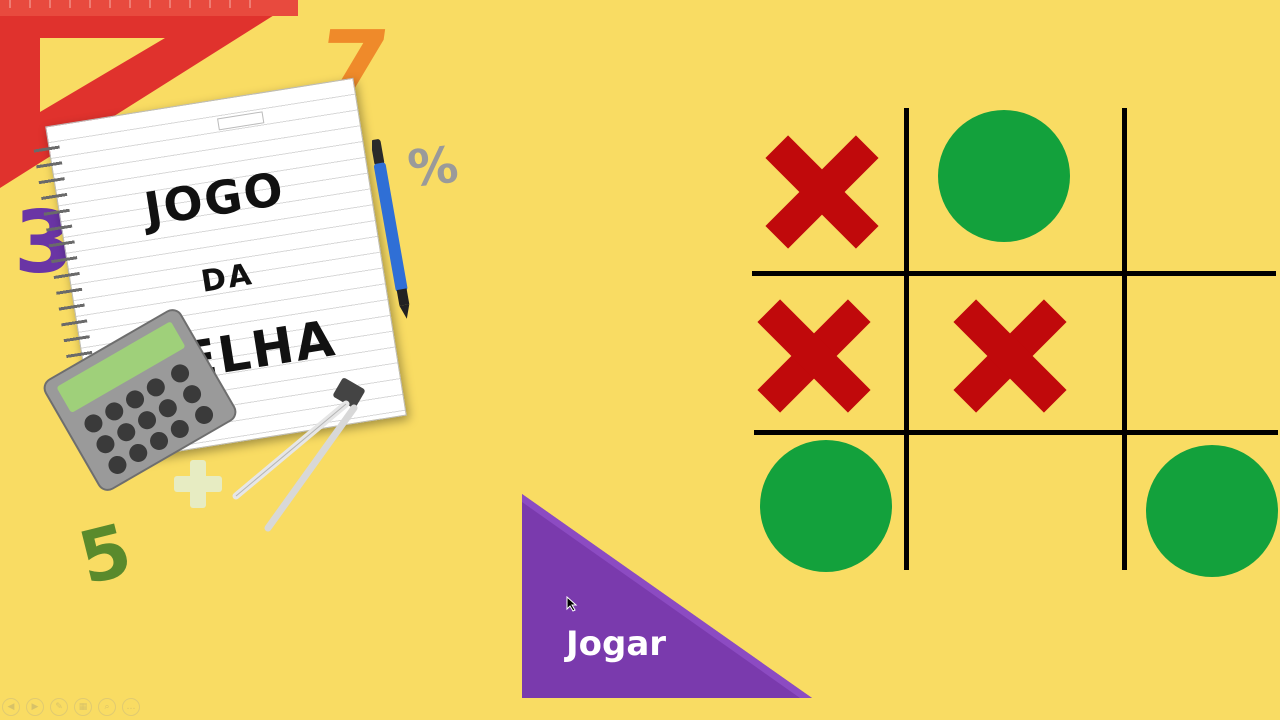 This screenshot has width=1280, height=720. I want to click on notebook-tab, so click(241, 121).